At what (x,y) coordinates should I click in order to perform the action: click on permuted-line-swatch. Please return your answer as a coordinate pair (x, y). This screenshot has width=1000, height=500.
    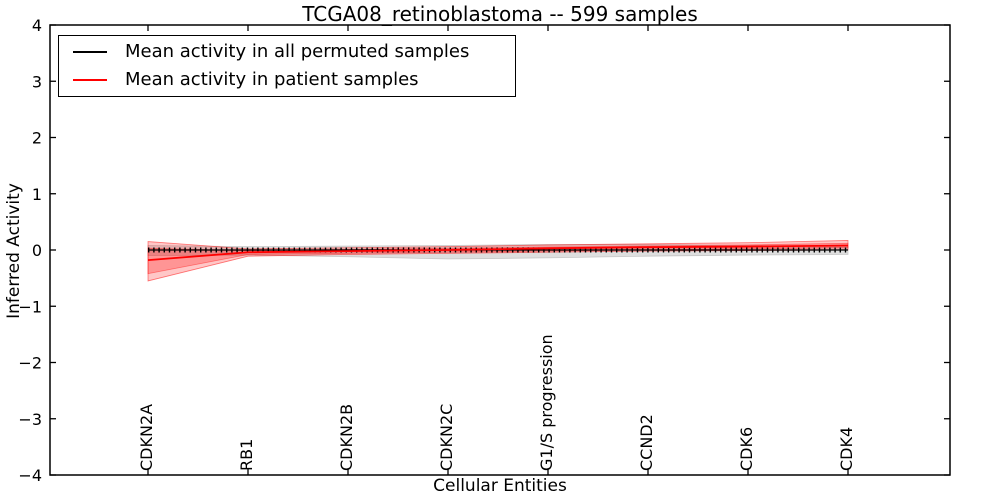
    Looking at the image, I should click on (90, 52).